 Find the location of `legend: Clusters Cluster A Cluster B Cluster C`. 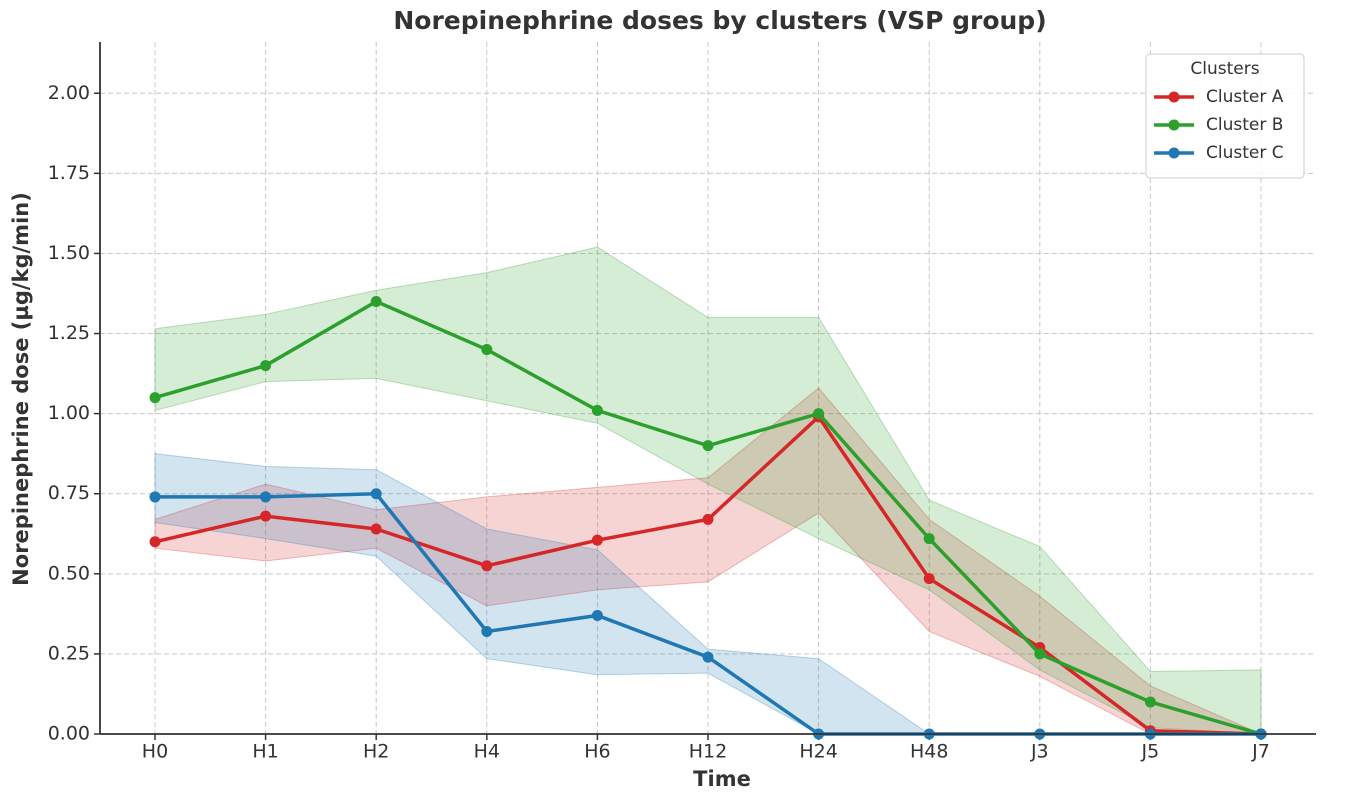

legend: Clusters Cluster A Cluster B Cluster C is located at coordinates (1225, 116).